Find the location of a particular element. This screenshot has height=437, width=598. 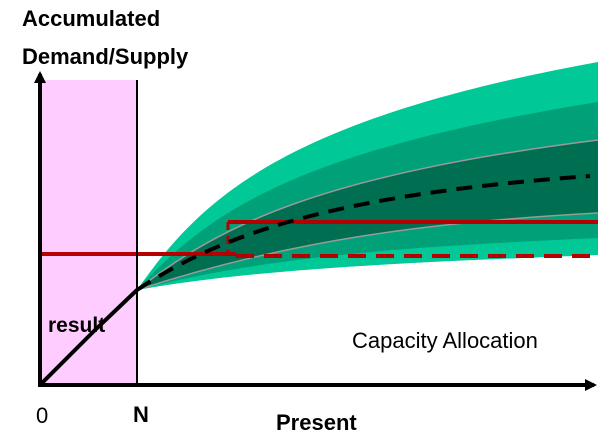

x-tick-n: N is located at coordinates (141, 415).